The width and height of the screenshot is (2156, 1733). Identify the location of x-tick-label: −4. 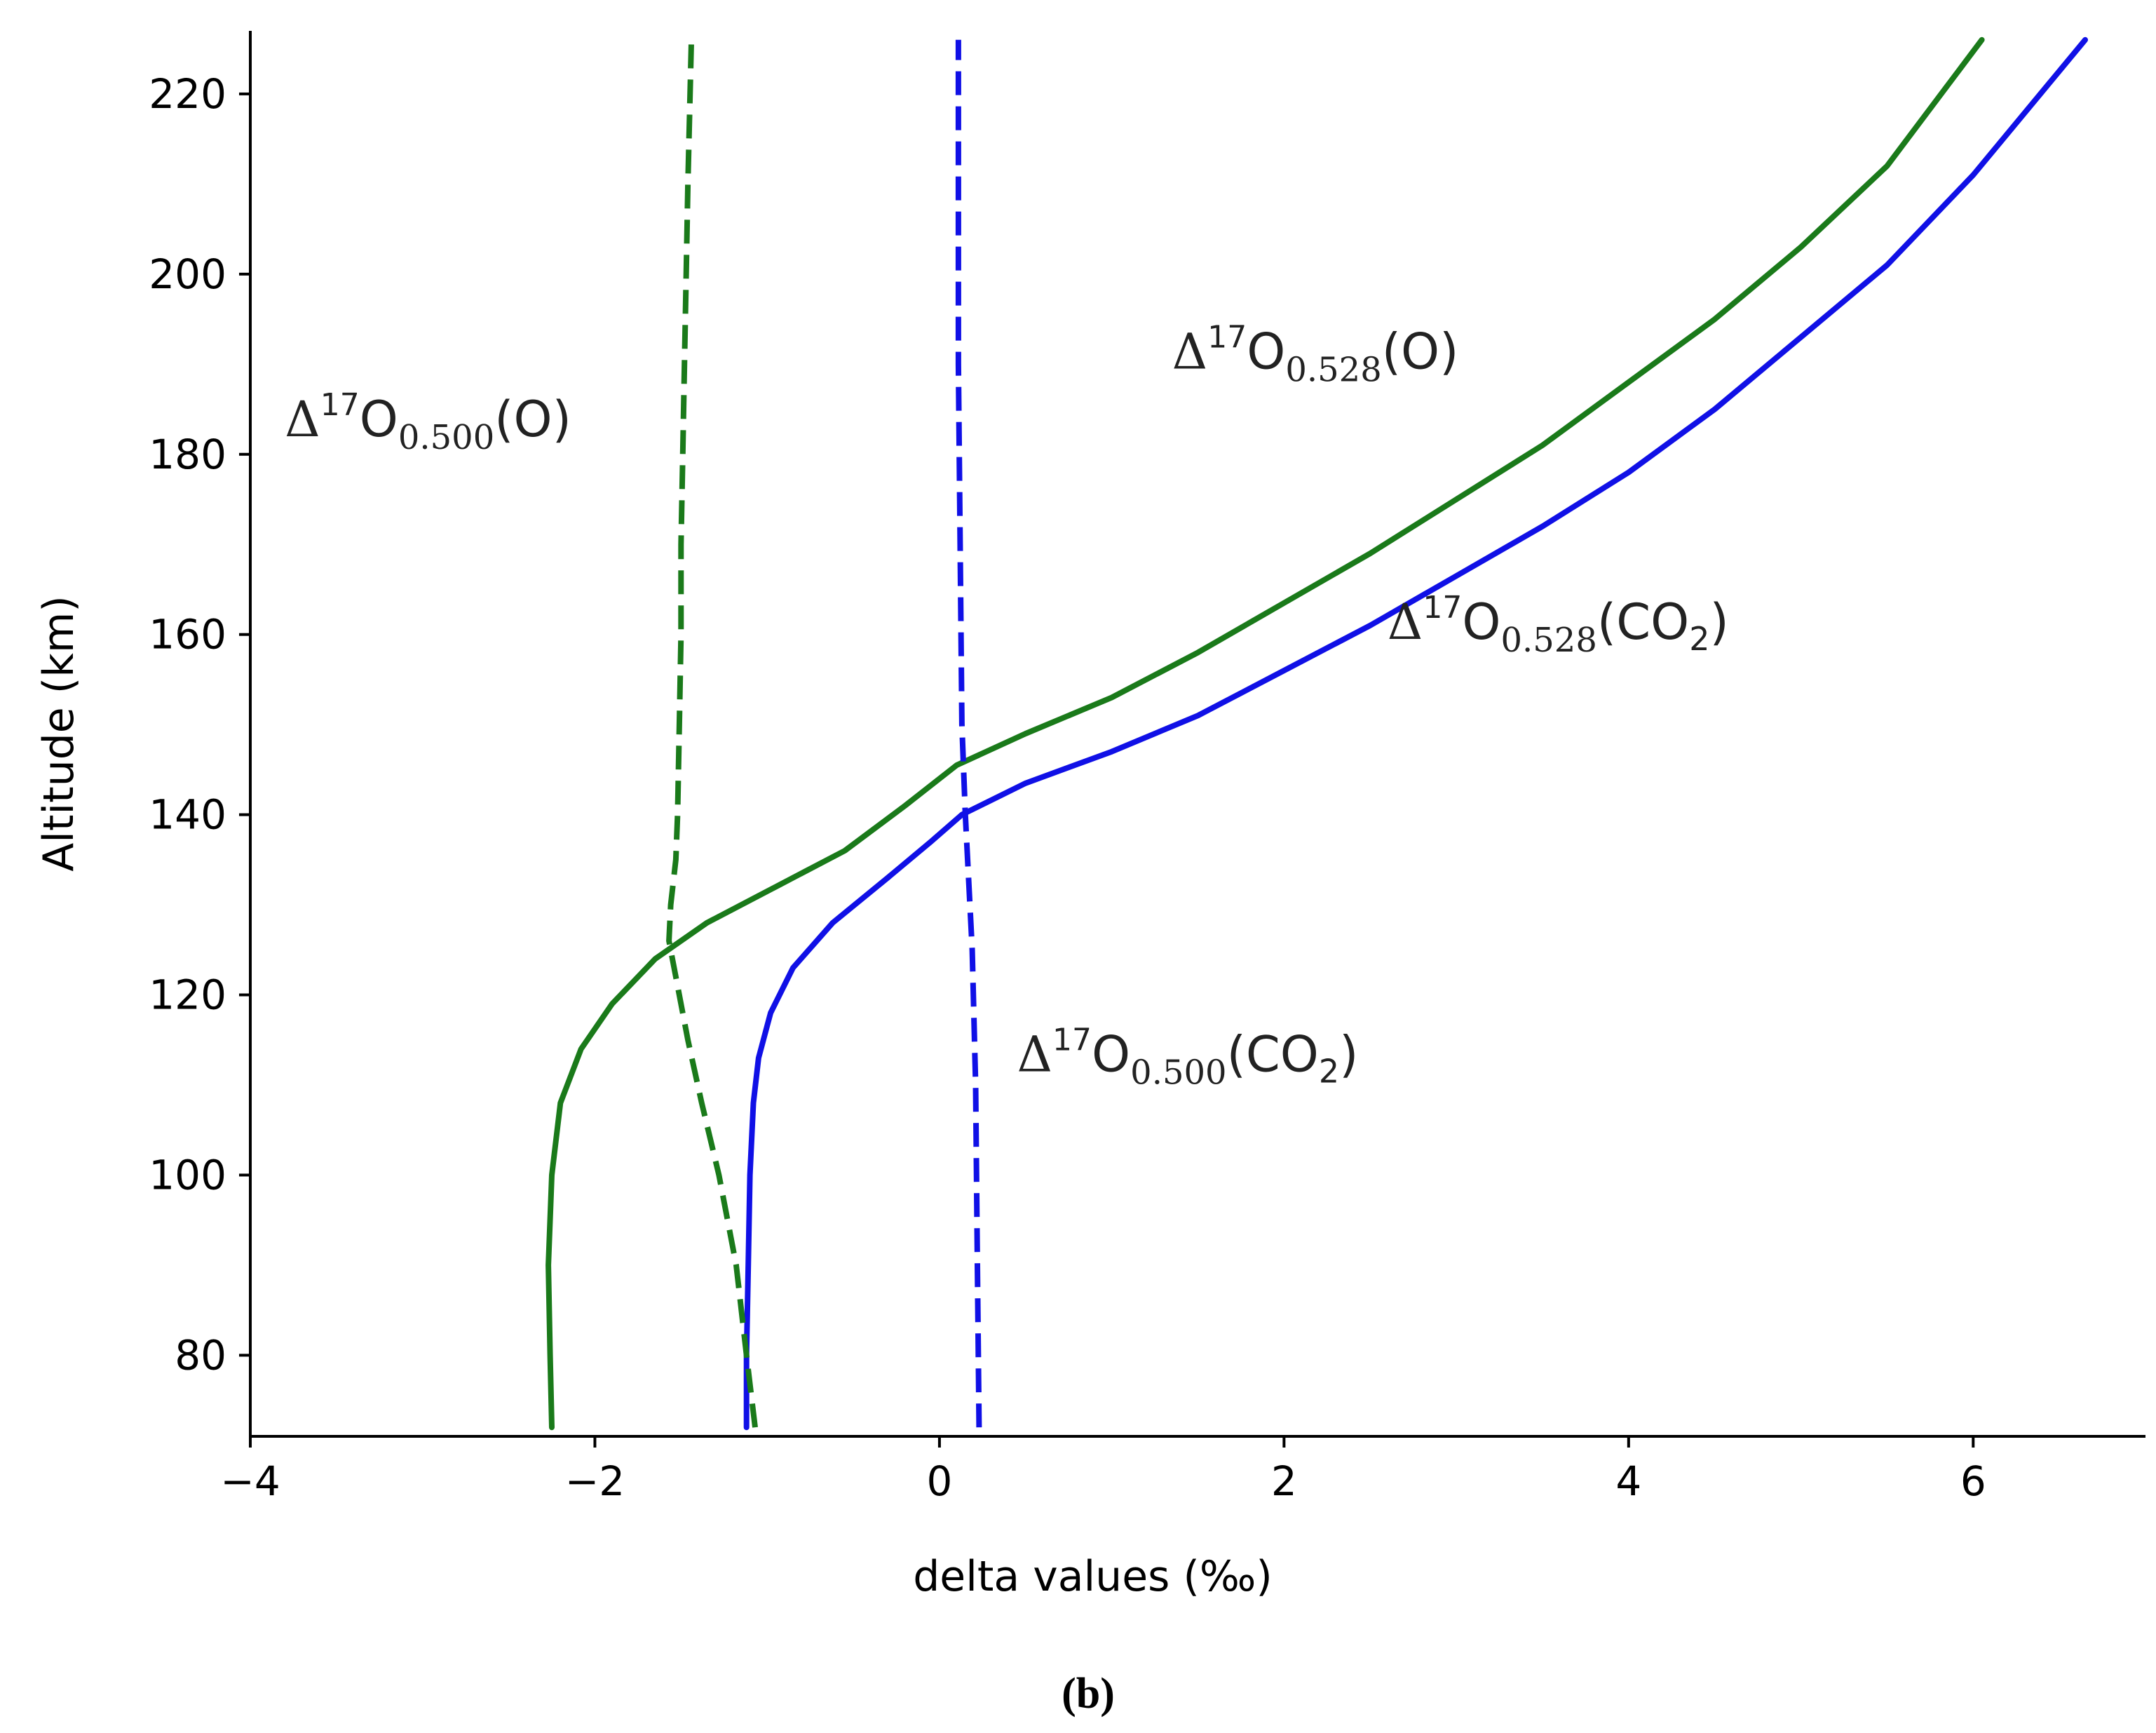
(250, 1481).